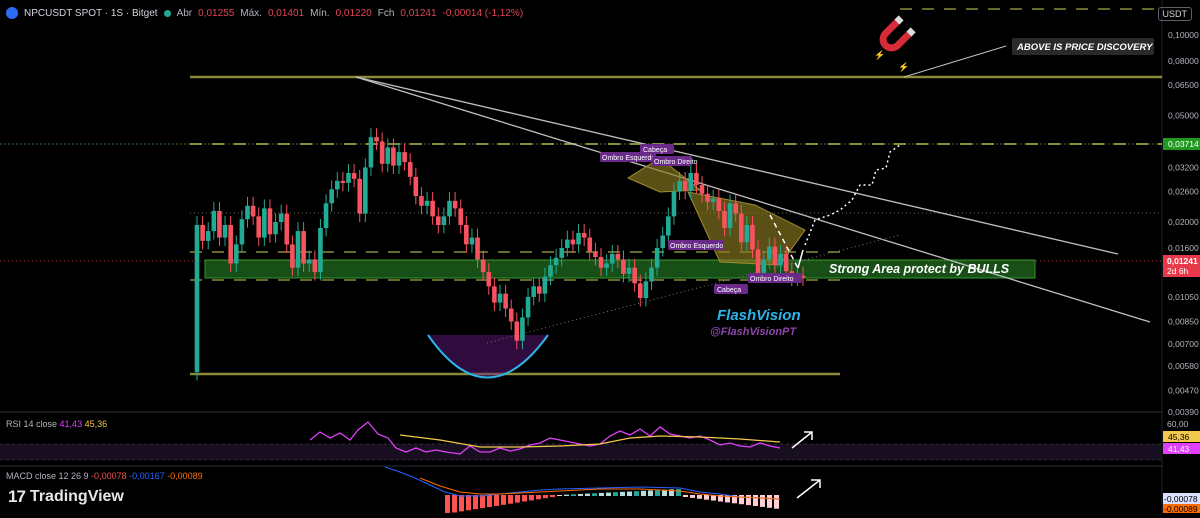  I want to click on macd-axis-tags: -0,00078 -0,00089, so click(1181, 503).